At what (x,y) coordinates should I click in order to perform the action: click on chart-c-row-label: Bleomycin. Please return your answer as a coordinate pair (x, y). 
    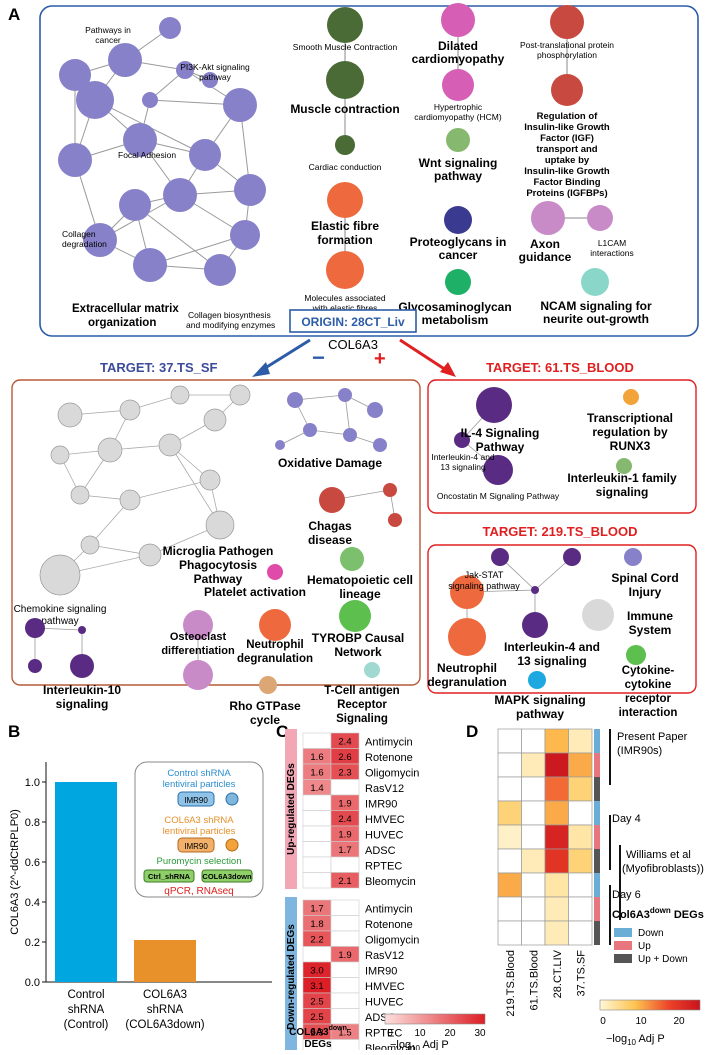
    Looking at the image, I should click on (390, 882).